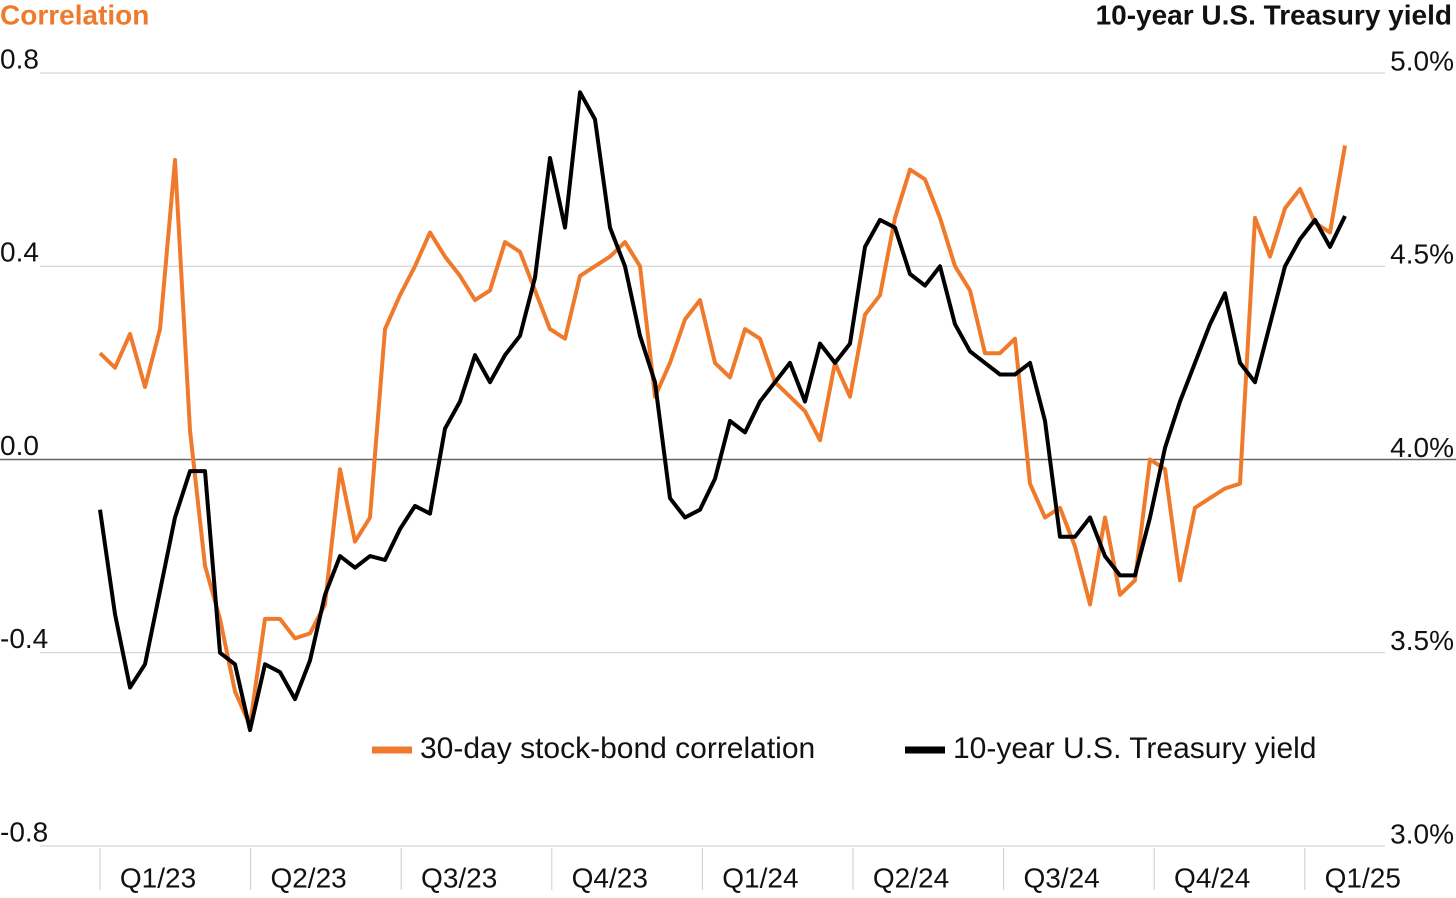 The width and height of the screenshot is (1456, 898). Describe the element at coordinates (911, 877) in the screenshot. I see `x-tick-label: Q2/24` at that location.